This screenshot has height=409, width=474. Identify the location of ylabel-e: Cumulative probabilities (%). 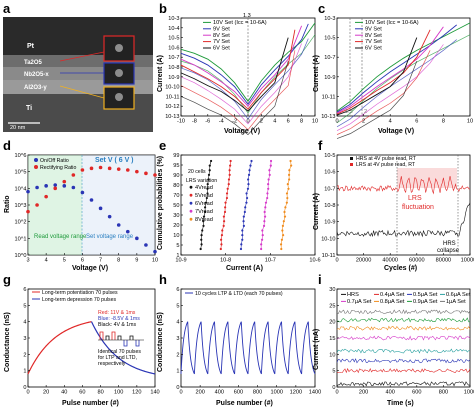
(160, 203).